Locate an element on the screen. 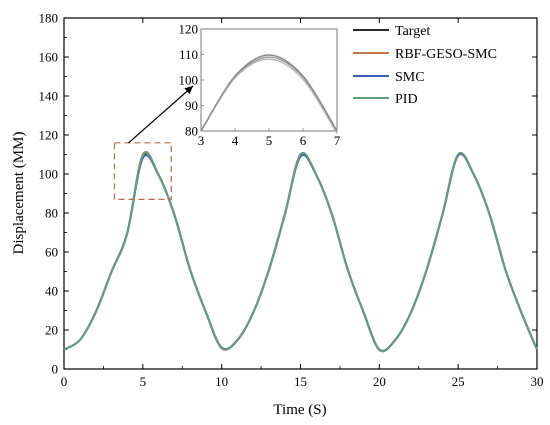 Image resolution: width=550 pixels, height=425 pixels. zoom-region-box is located at coordinates (142, 171).